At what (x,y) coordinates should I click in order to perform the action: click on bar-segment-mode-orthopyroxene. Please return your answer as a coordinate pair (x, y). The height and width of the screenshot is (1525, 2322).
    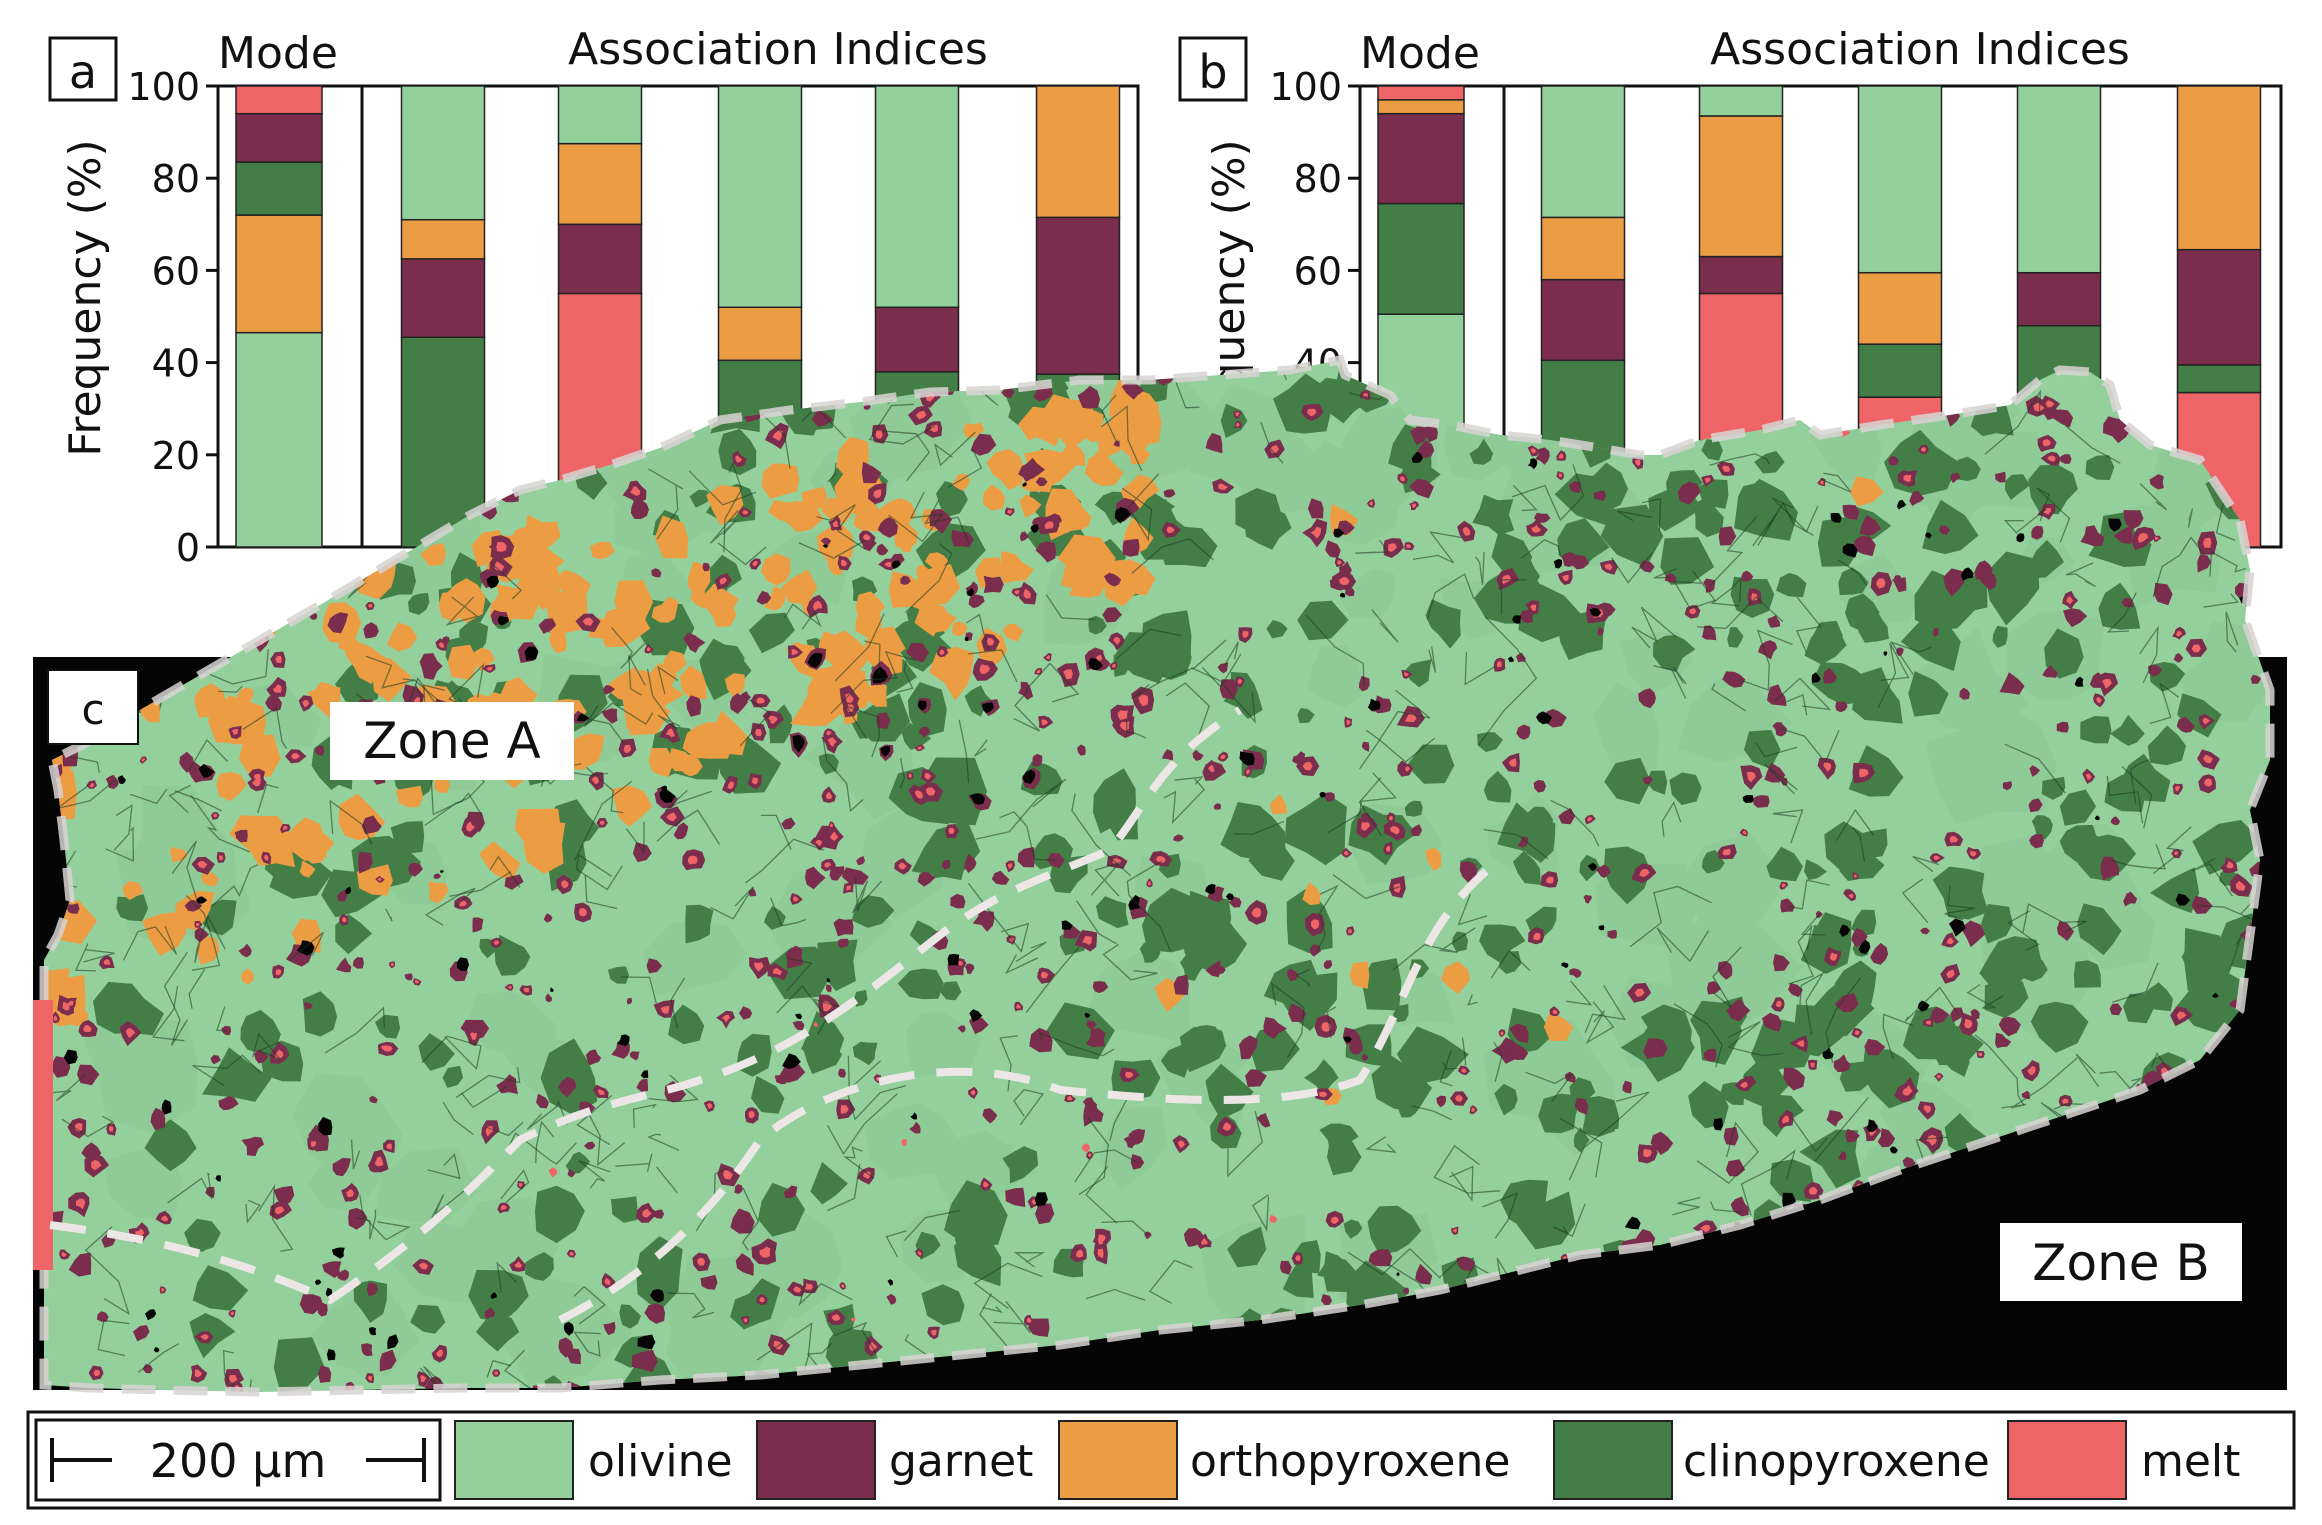
    Looking at the image, I should click on (279, 274).